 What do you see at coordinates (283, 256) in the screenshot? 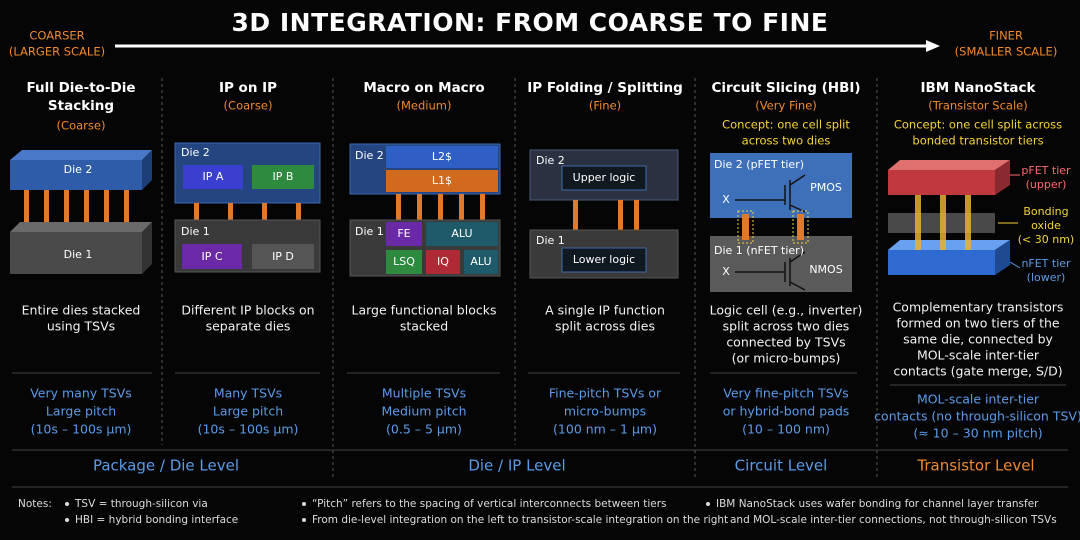
I see `diagram-label: IP D` at bounding box center [283, 256].